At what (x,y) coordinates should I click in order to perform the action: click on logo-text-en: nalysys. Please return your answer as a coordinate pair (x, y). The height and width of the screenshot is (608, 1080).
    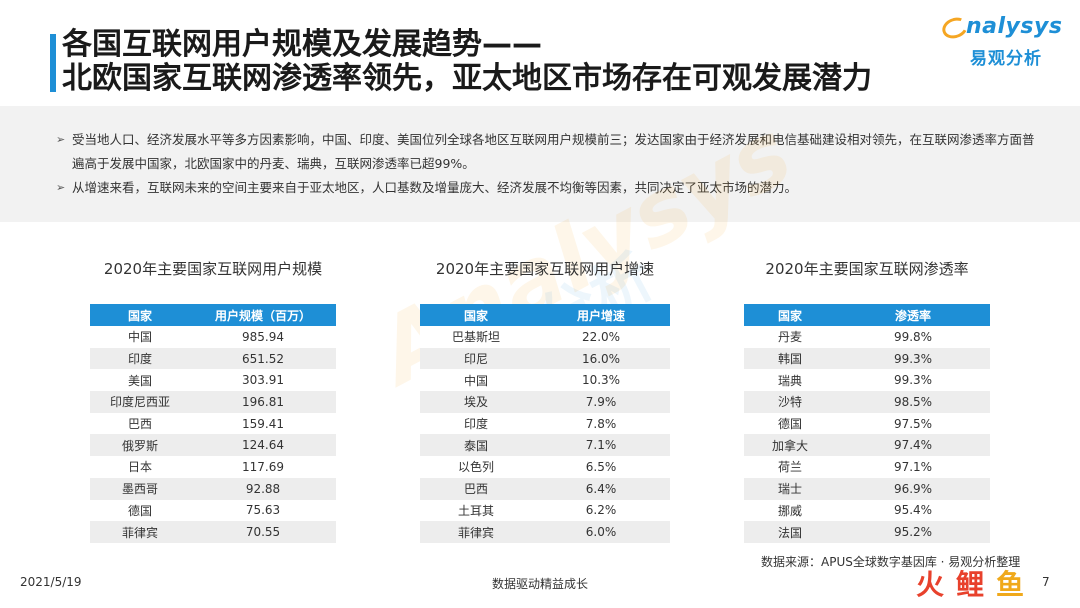
    Looking at the image, I should click on (1014, 26).